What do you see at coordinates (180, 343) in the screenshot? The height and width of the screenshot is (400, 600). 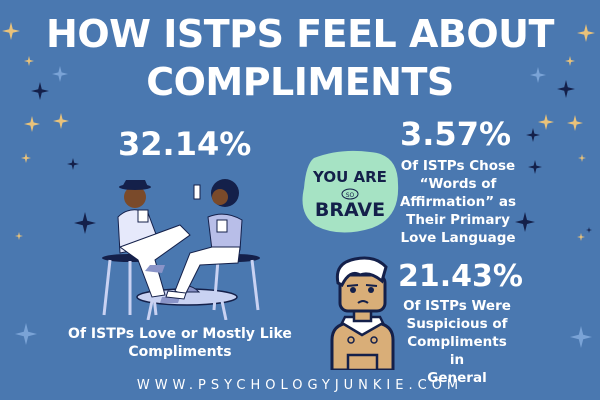 I see `stat-caption-love: Of ISTPs Love or Mostly Like Compliments` at bounding box center [180, 343].